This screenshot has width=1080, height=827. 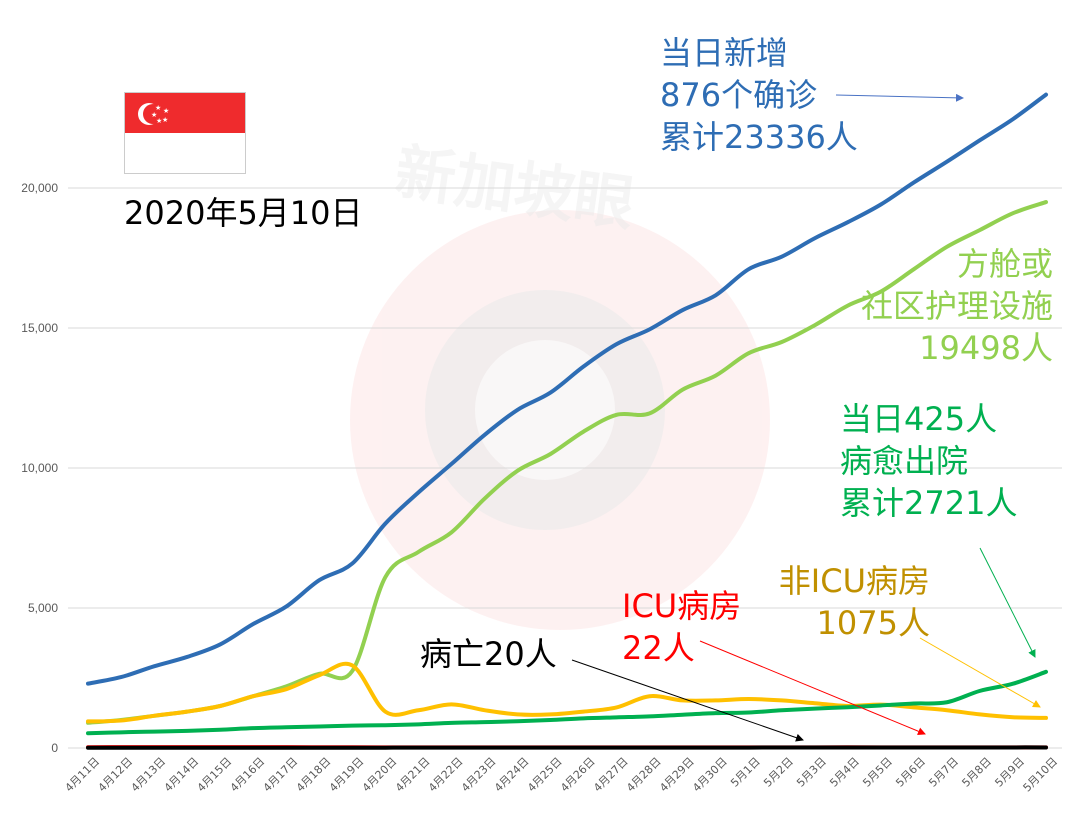 I want to click on x-tick-label: 4月24日, so click(x=512, y=775).